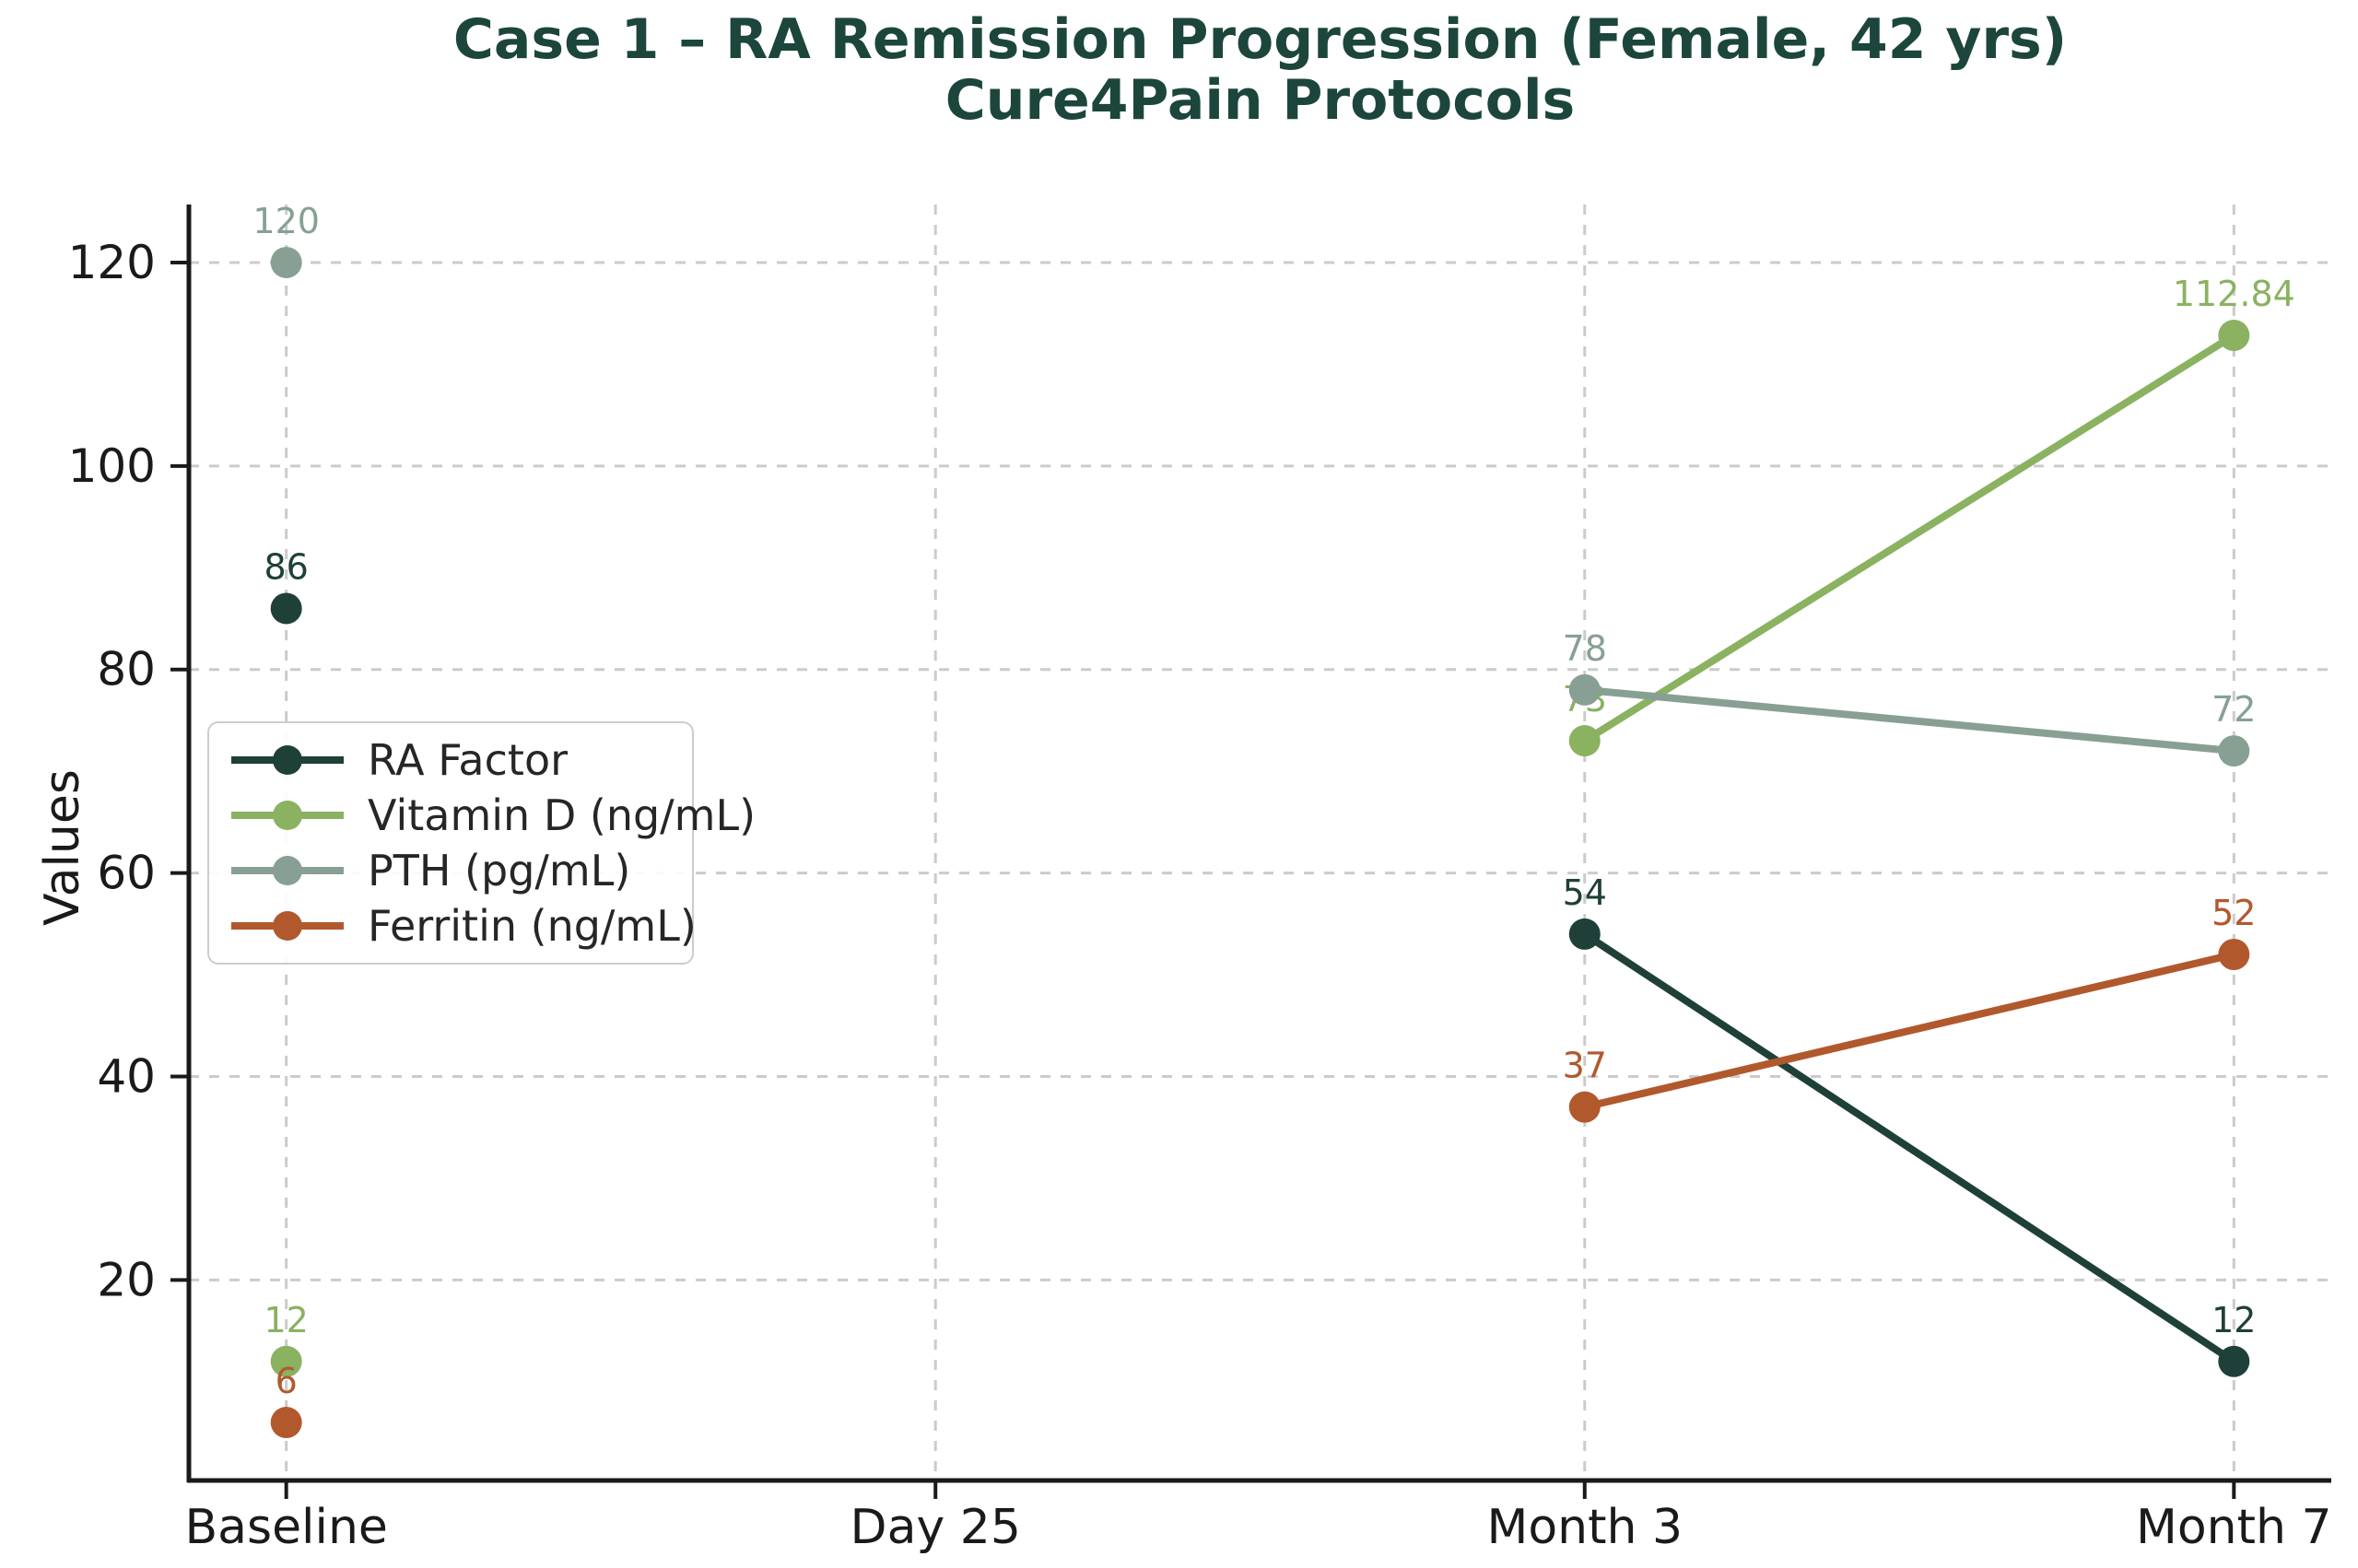  I want to click on legend-label: PTH (pg/mL), so click(500, 870).